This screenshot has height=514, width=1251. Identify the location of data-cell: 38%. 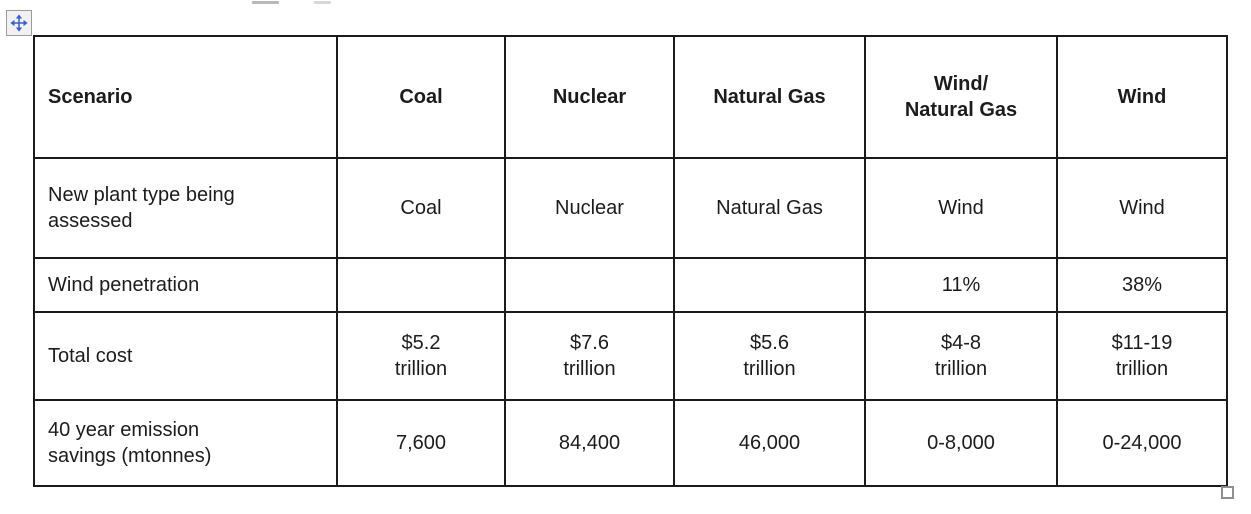
(1142, 285).